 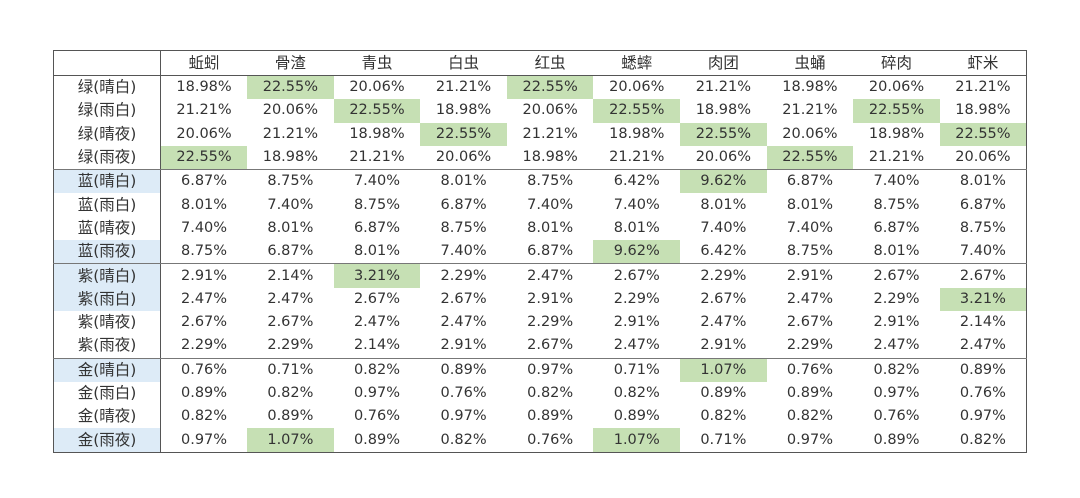 What do you see at coordinates (290, 63) in the screenshot?
I see `column-header: 骨渣` at bounding box center [290, 63].